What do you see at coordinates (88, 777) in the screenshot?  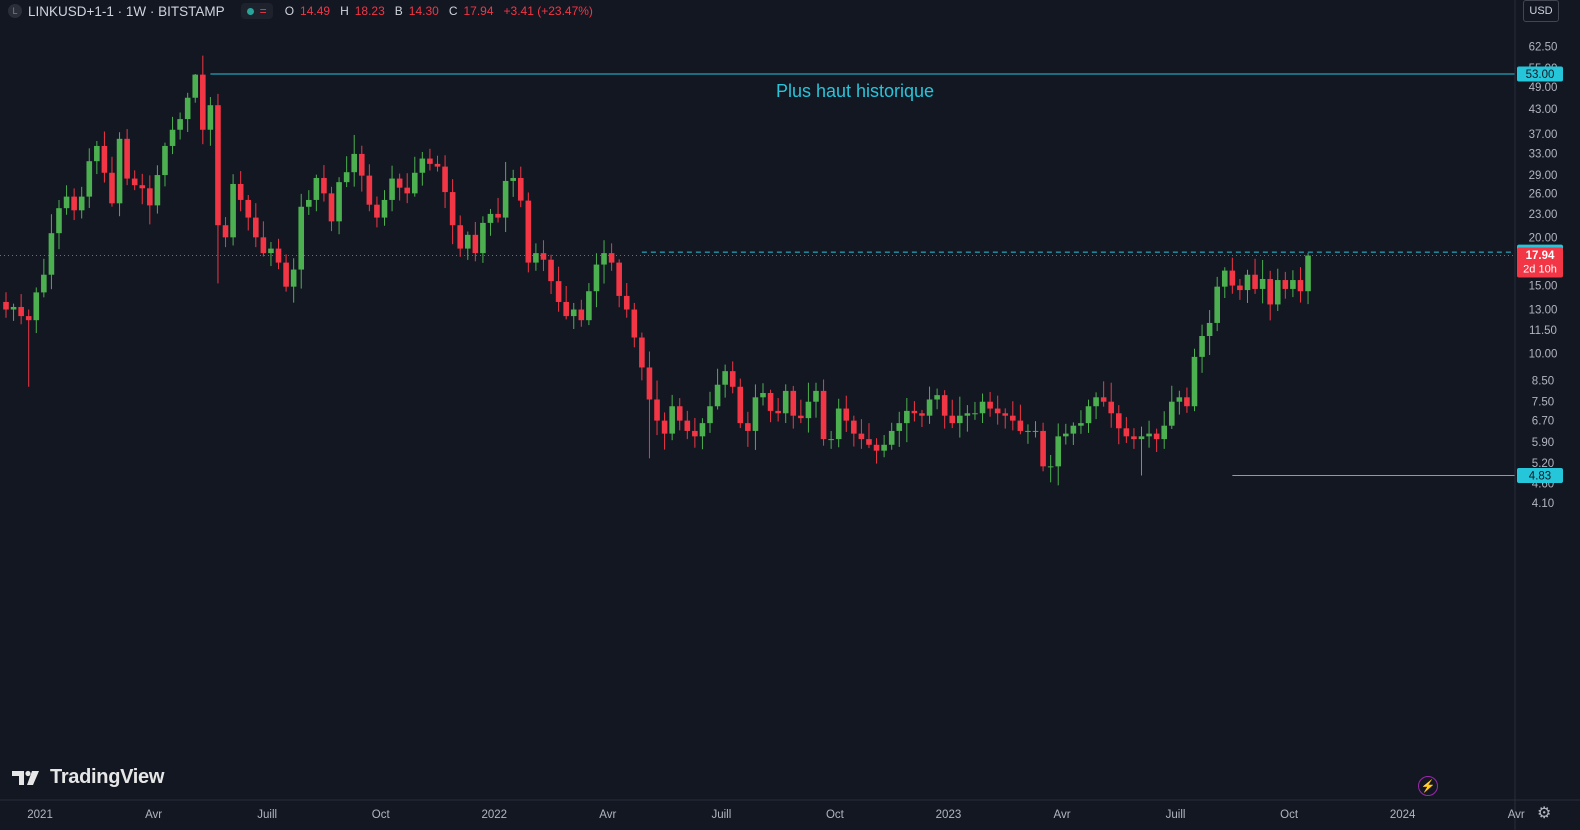 I see `tradingview-logo: TradingView` at bounding box center [88, 777].